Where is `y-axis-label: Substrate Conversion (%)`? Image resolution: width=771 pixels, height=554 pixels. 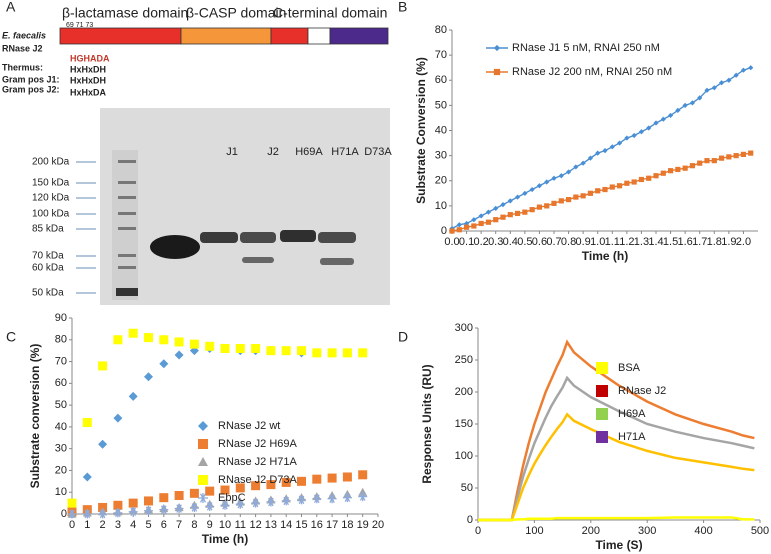 y-axis-label: Substrate Conversion (%) is located at coordinates (421, 130).